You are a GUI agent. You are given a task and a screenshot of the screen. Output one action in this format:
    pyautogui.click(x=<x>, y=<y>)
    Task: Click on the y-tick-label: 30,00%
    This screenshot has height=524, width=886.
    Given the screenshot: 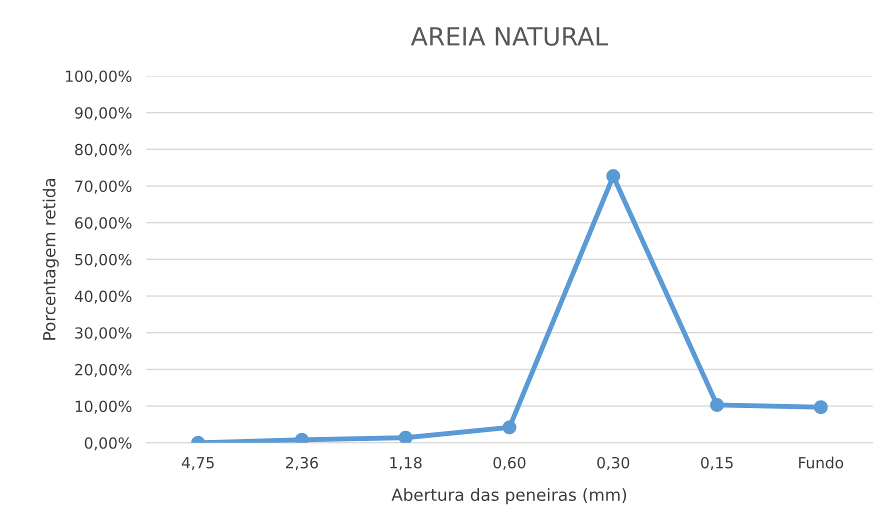 What is the action you would take?
    pyautogui.click(x=103, y=333)
    